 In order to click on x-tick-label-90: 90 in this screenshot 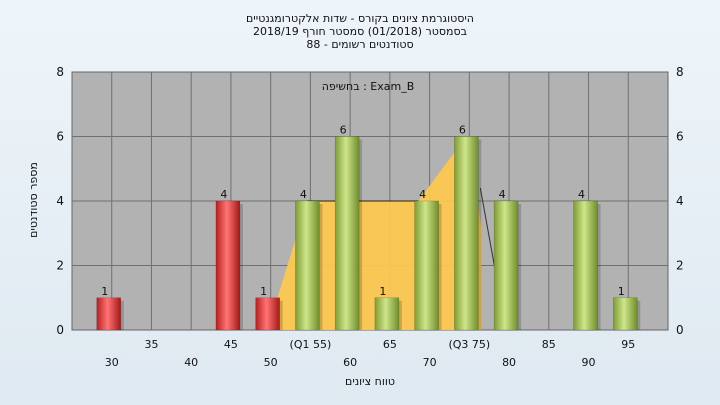, I will do `click(589, 362)`.